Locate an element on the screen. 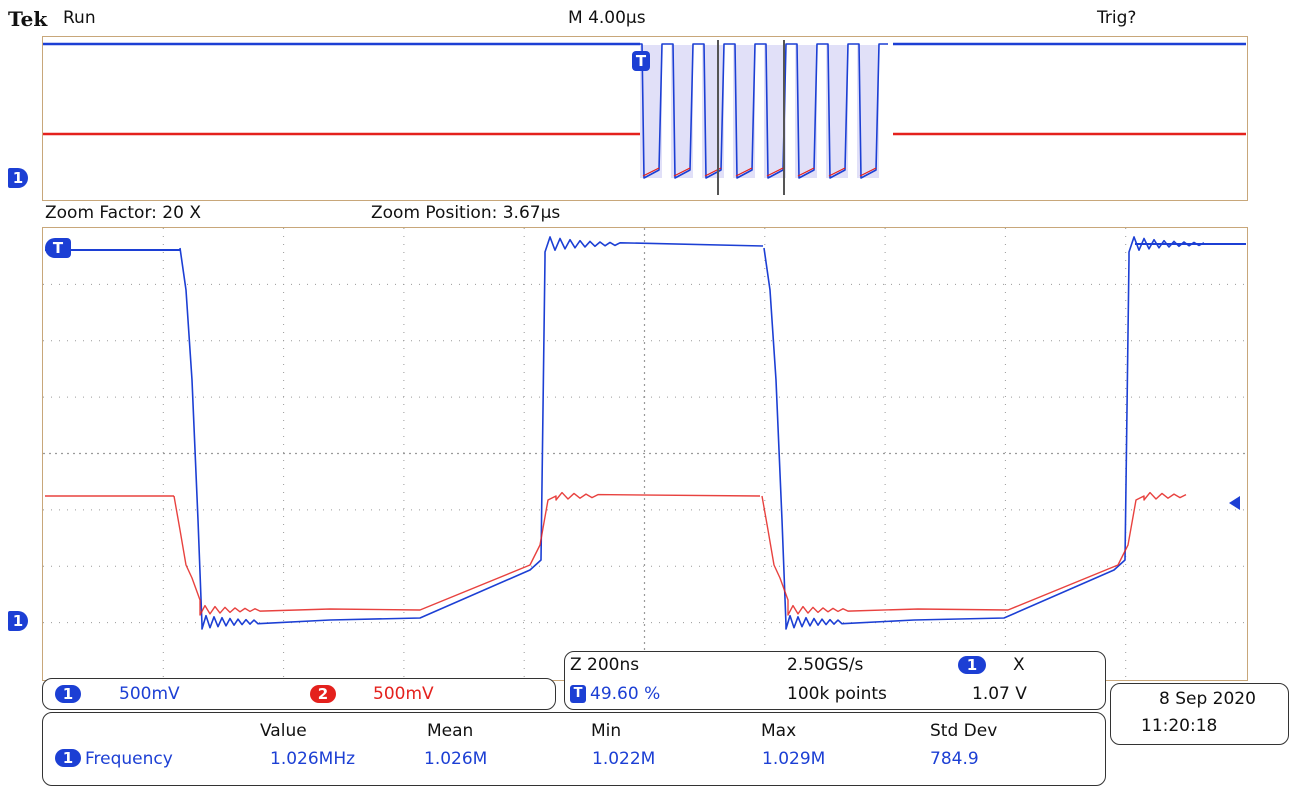 The height and width of the screenshot is (786, 1291). measurement-header-stddev: Std Dev is located at coordinates (964, 731).